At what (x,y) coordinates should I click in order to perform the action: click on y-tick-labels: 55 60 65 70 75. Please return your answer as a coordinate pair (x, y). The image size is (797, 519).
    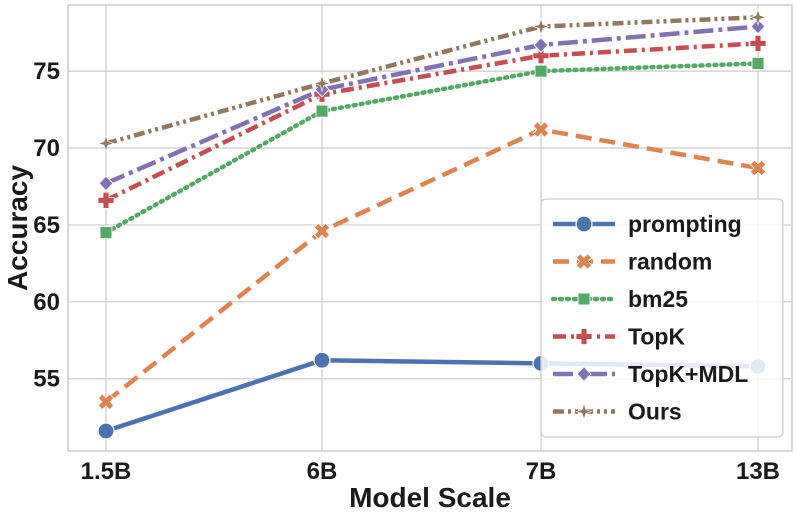
    Looking at the image, I should click on (46, 225).